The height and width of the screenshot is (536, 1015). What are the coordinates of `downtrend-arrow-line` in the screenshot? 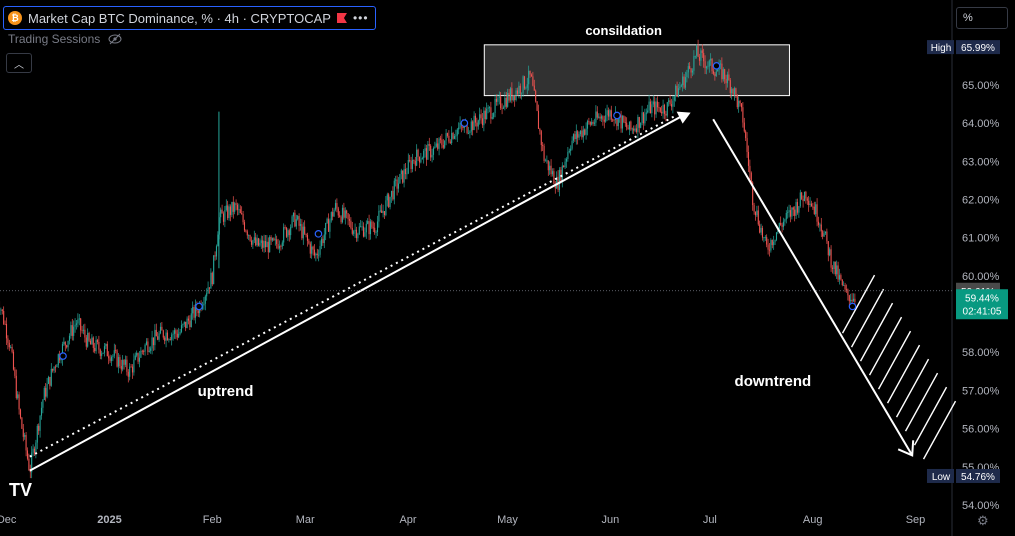 It's located at (813, 287).